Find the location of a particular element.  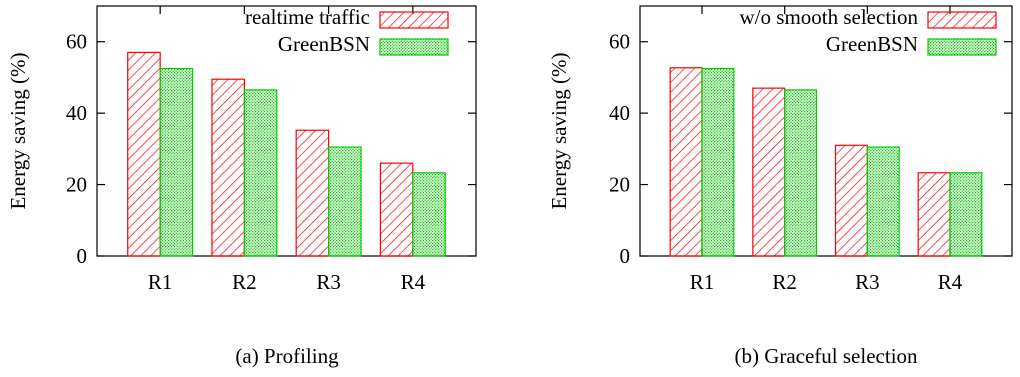

legend-label-0: realtime traffic is located at coordinates (307, 17).